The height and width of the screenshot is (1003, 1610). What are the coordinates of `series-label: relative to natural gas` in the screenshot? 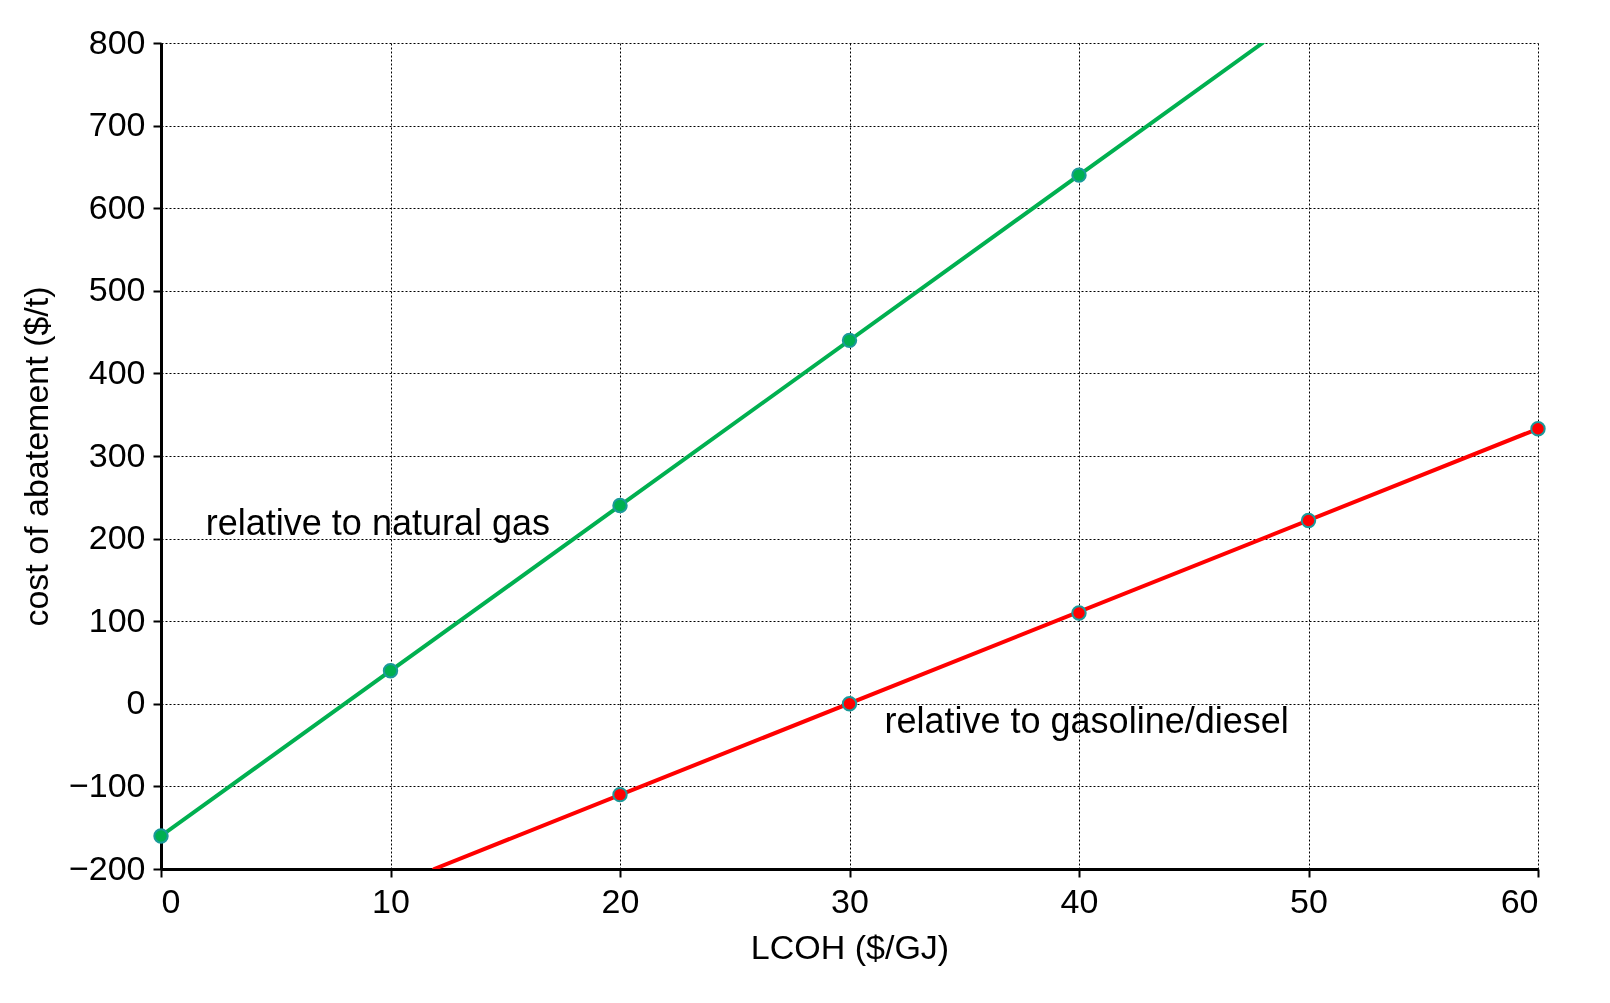 It's located at (377, 522).